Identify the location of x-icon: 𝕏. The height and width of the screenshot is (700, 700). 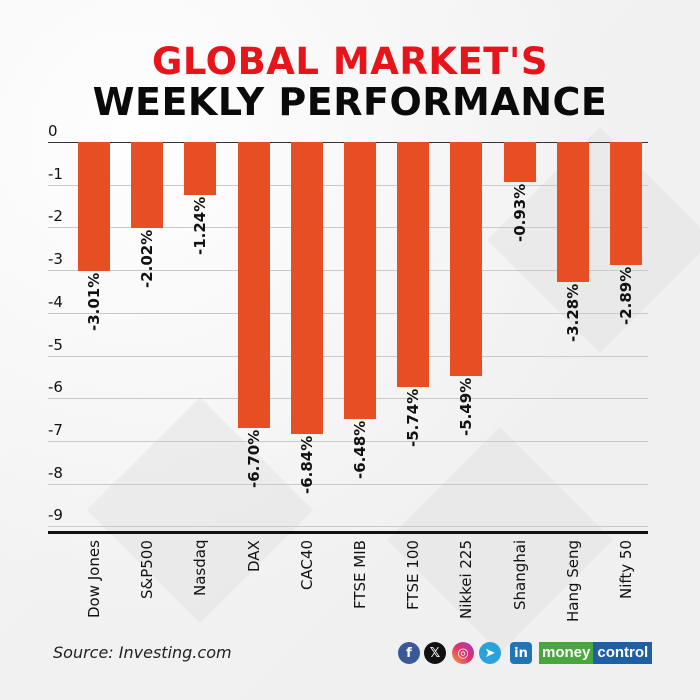
(435, 653).